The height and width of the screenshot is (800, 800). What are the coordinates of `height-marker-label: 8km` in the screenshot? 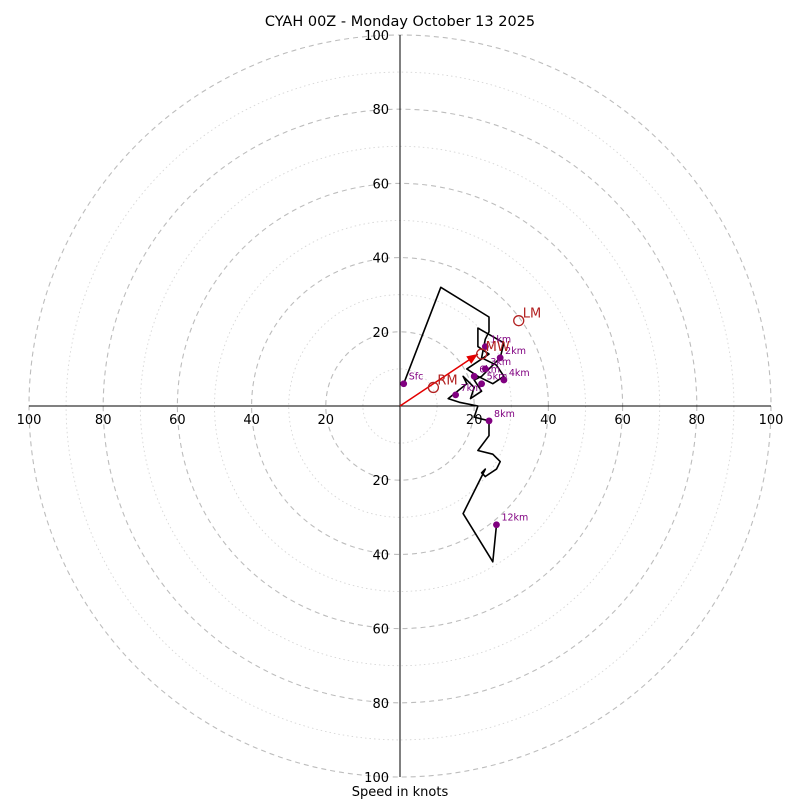 It's located at (504, 414).